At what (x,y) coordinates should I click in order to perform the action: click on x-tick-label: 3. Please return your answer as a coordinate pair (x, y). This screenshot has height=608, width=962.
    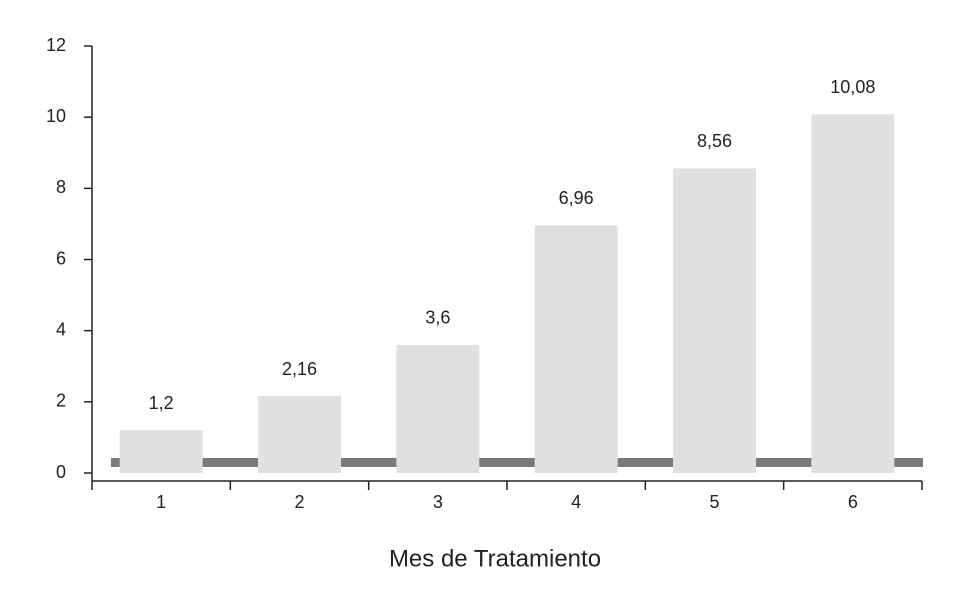
    Looking at the image, I should click on (438, 502).